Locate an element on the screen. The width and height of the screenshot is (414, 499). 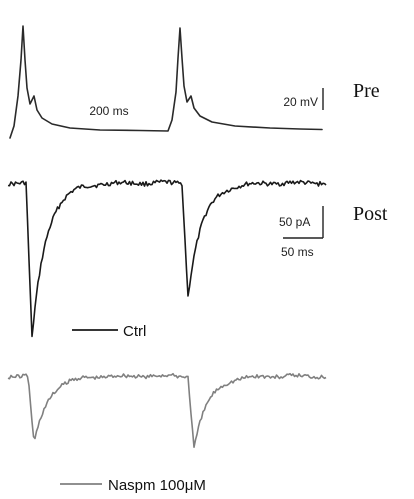
ctrl-legend-label: Ctrl is located at coordinates (134, 331).